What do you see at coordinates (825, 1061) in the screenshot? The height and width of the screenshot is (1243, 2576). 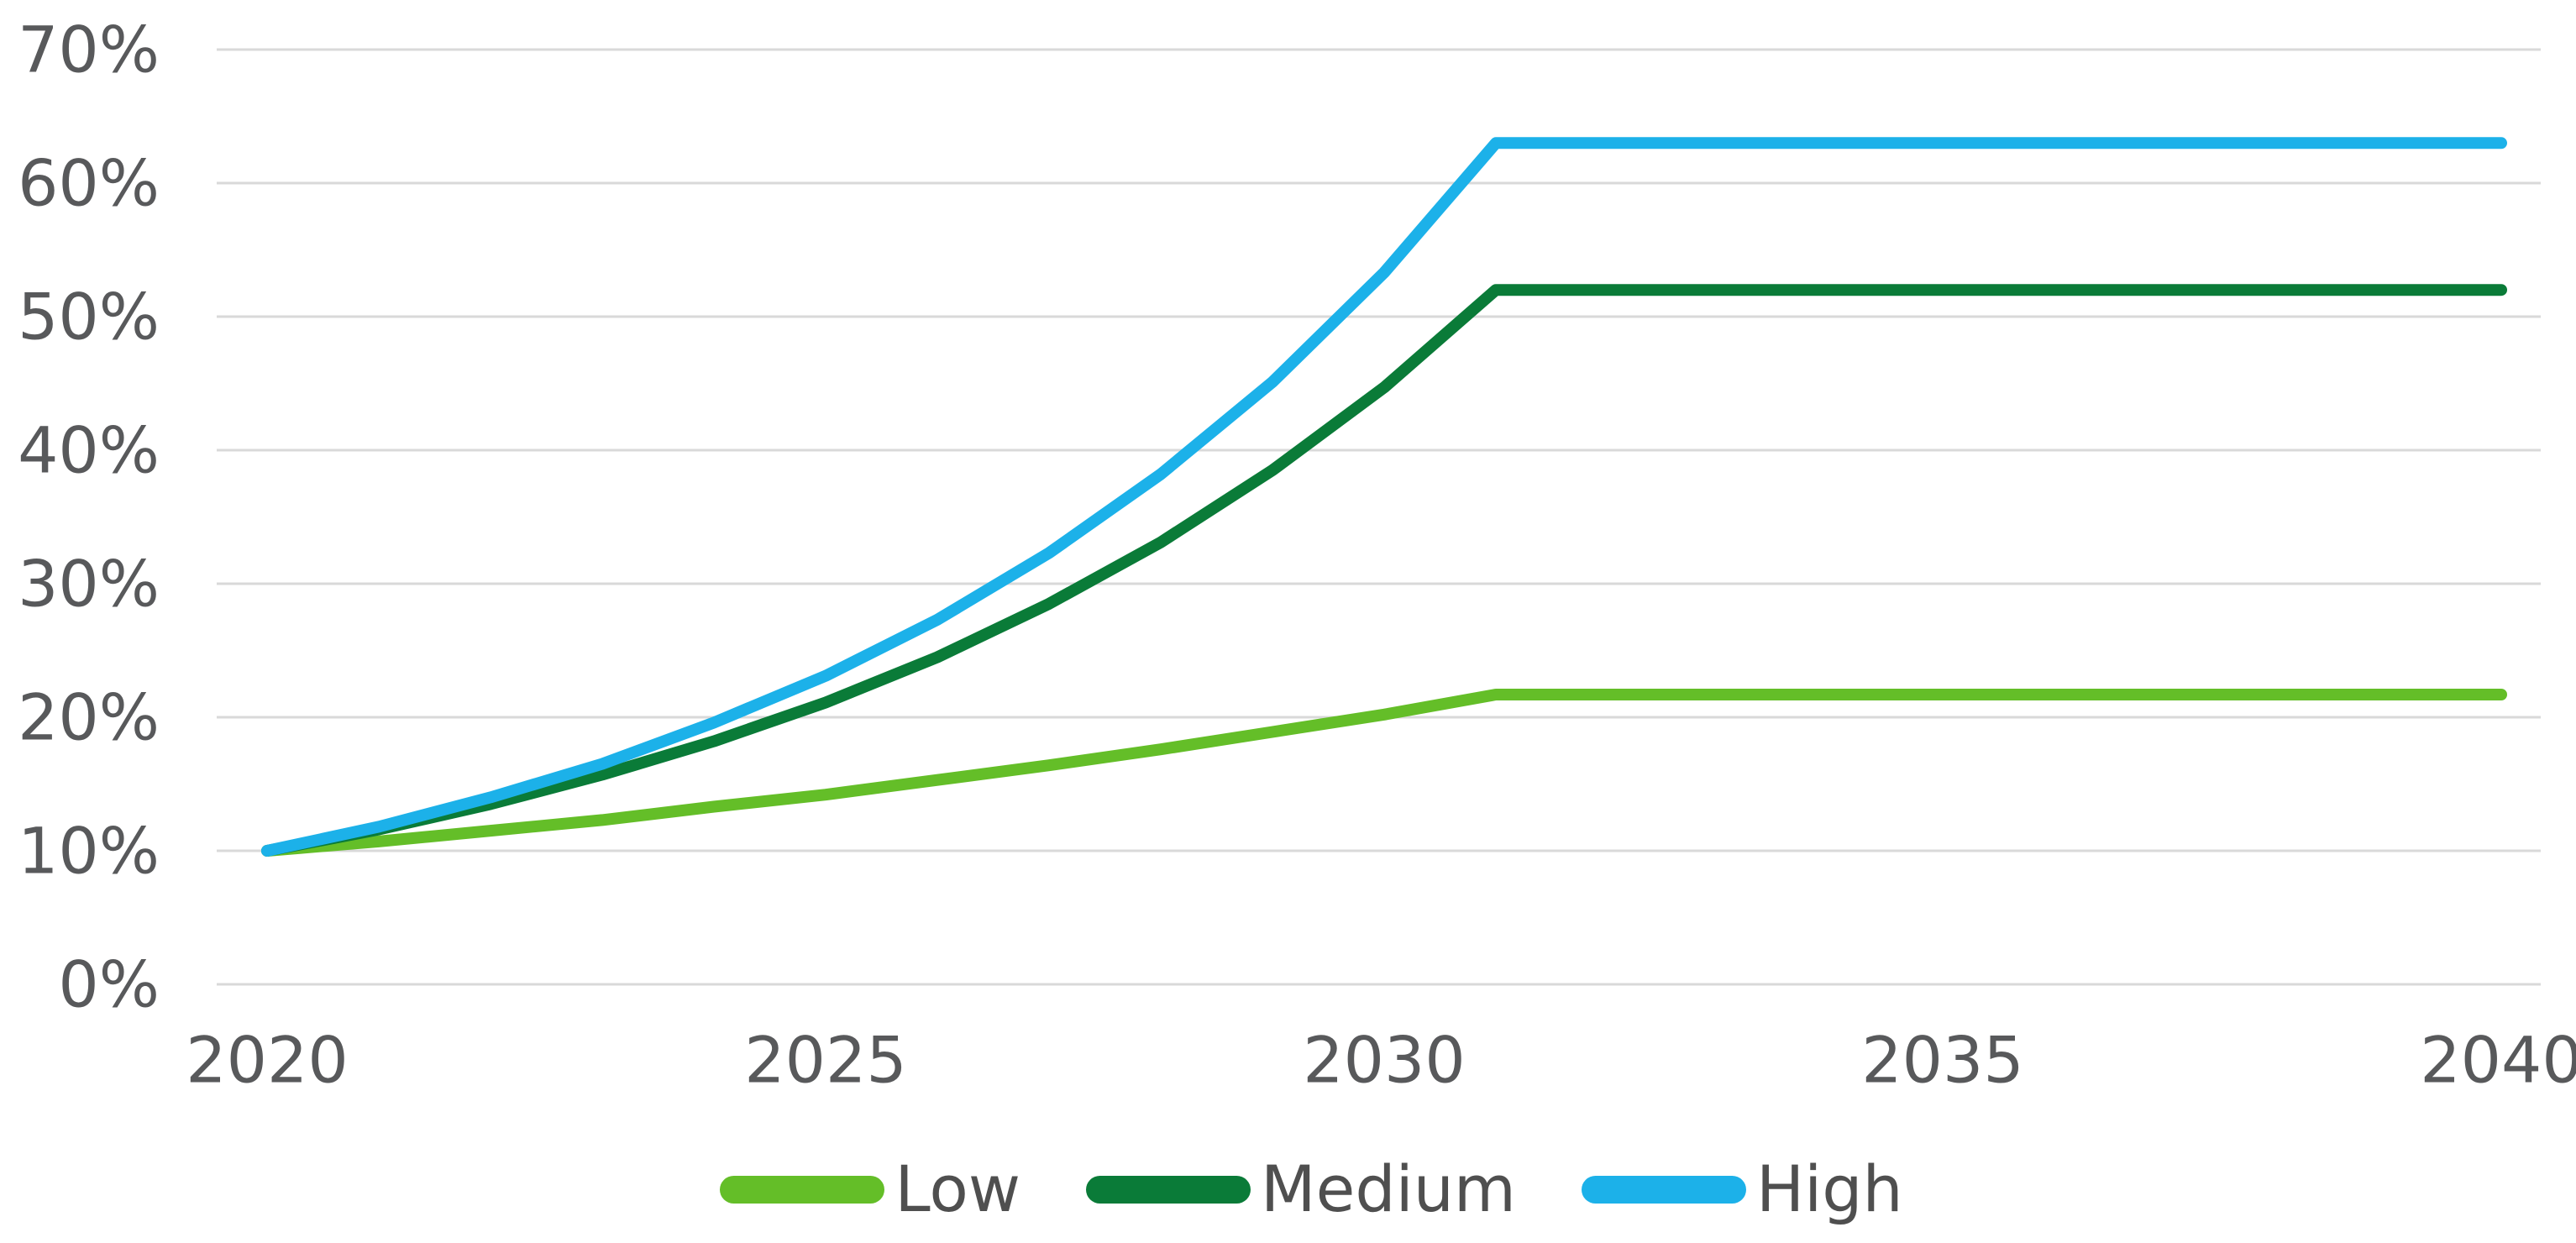 I see `x-tick-label-2025: 2025` at bounding box center [825, 1061].